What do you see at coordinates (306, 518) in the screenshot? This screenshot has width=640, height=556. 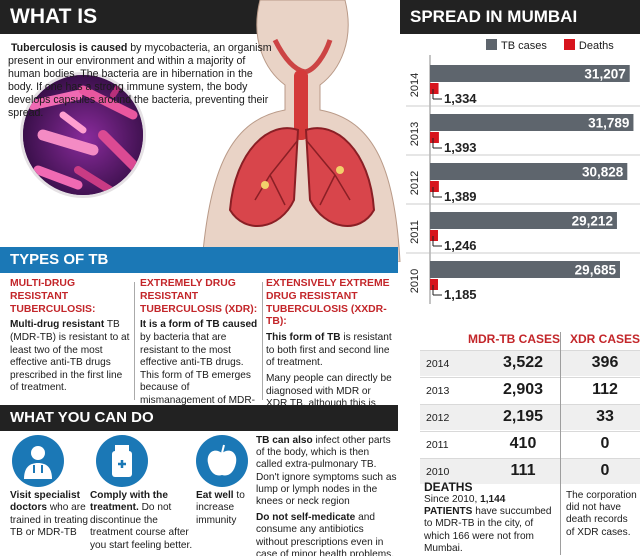 I see `do-selfmed-lead: Do not self-medicate` at bounding box center [306, 518].